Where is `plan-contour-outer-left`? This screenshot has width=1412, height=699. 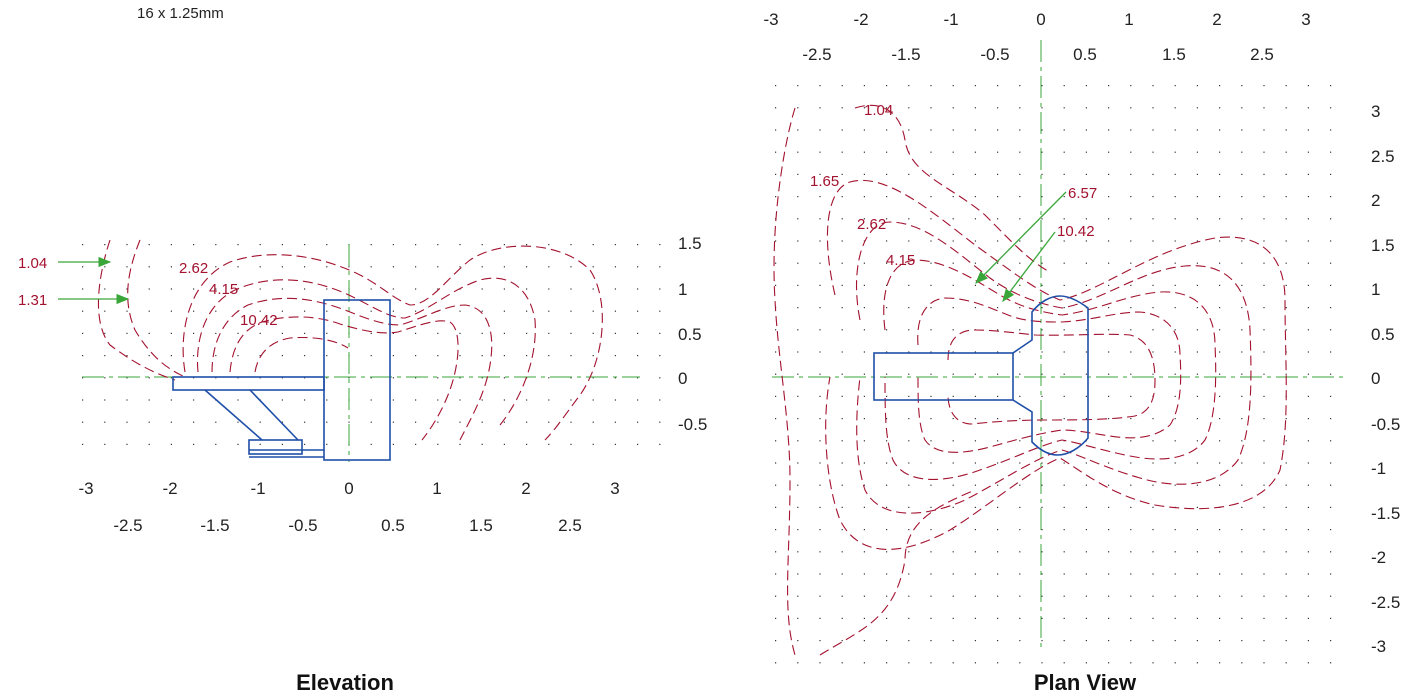
plan-contour-outer-left is located at coordinates (784, 381).